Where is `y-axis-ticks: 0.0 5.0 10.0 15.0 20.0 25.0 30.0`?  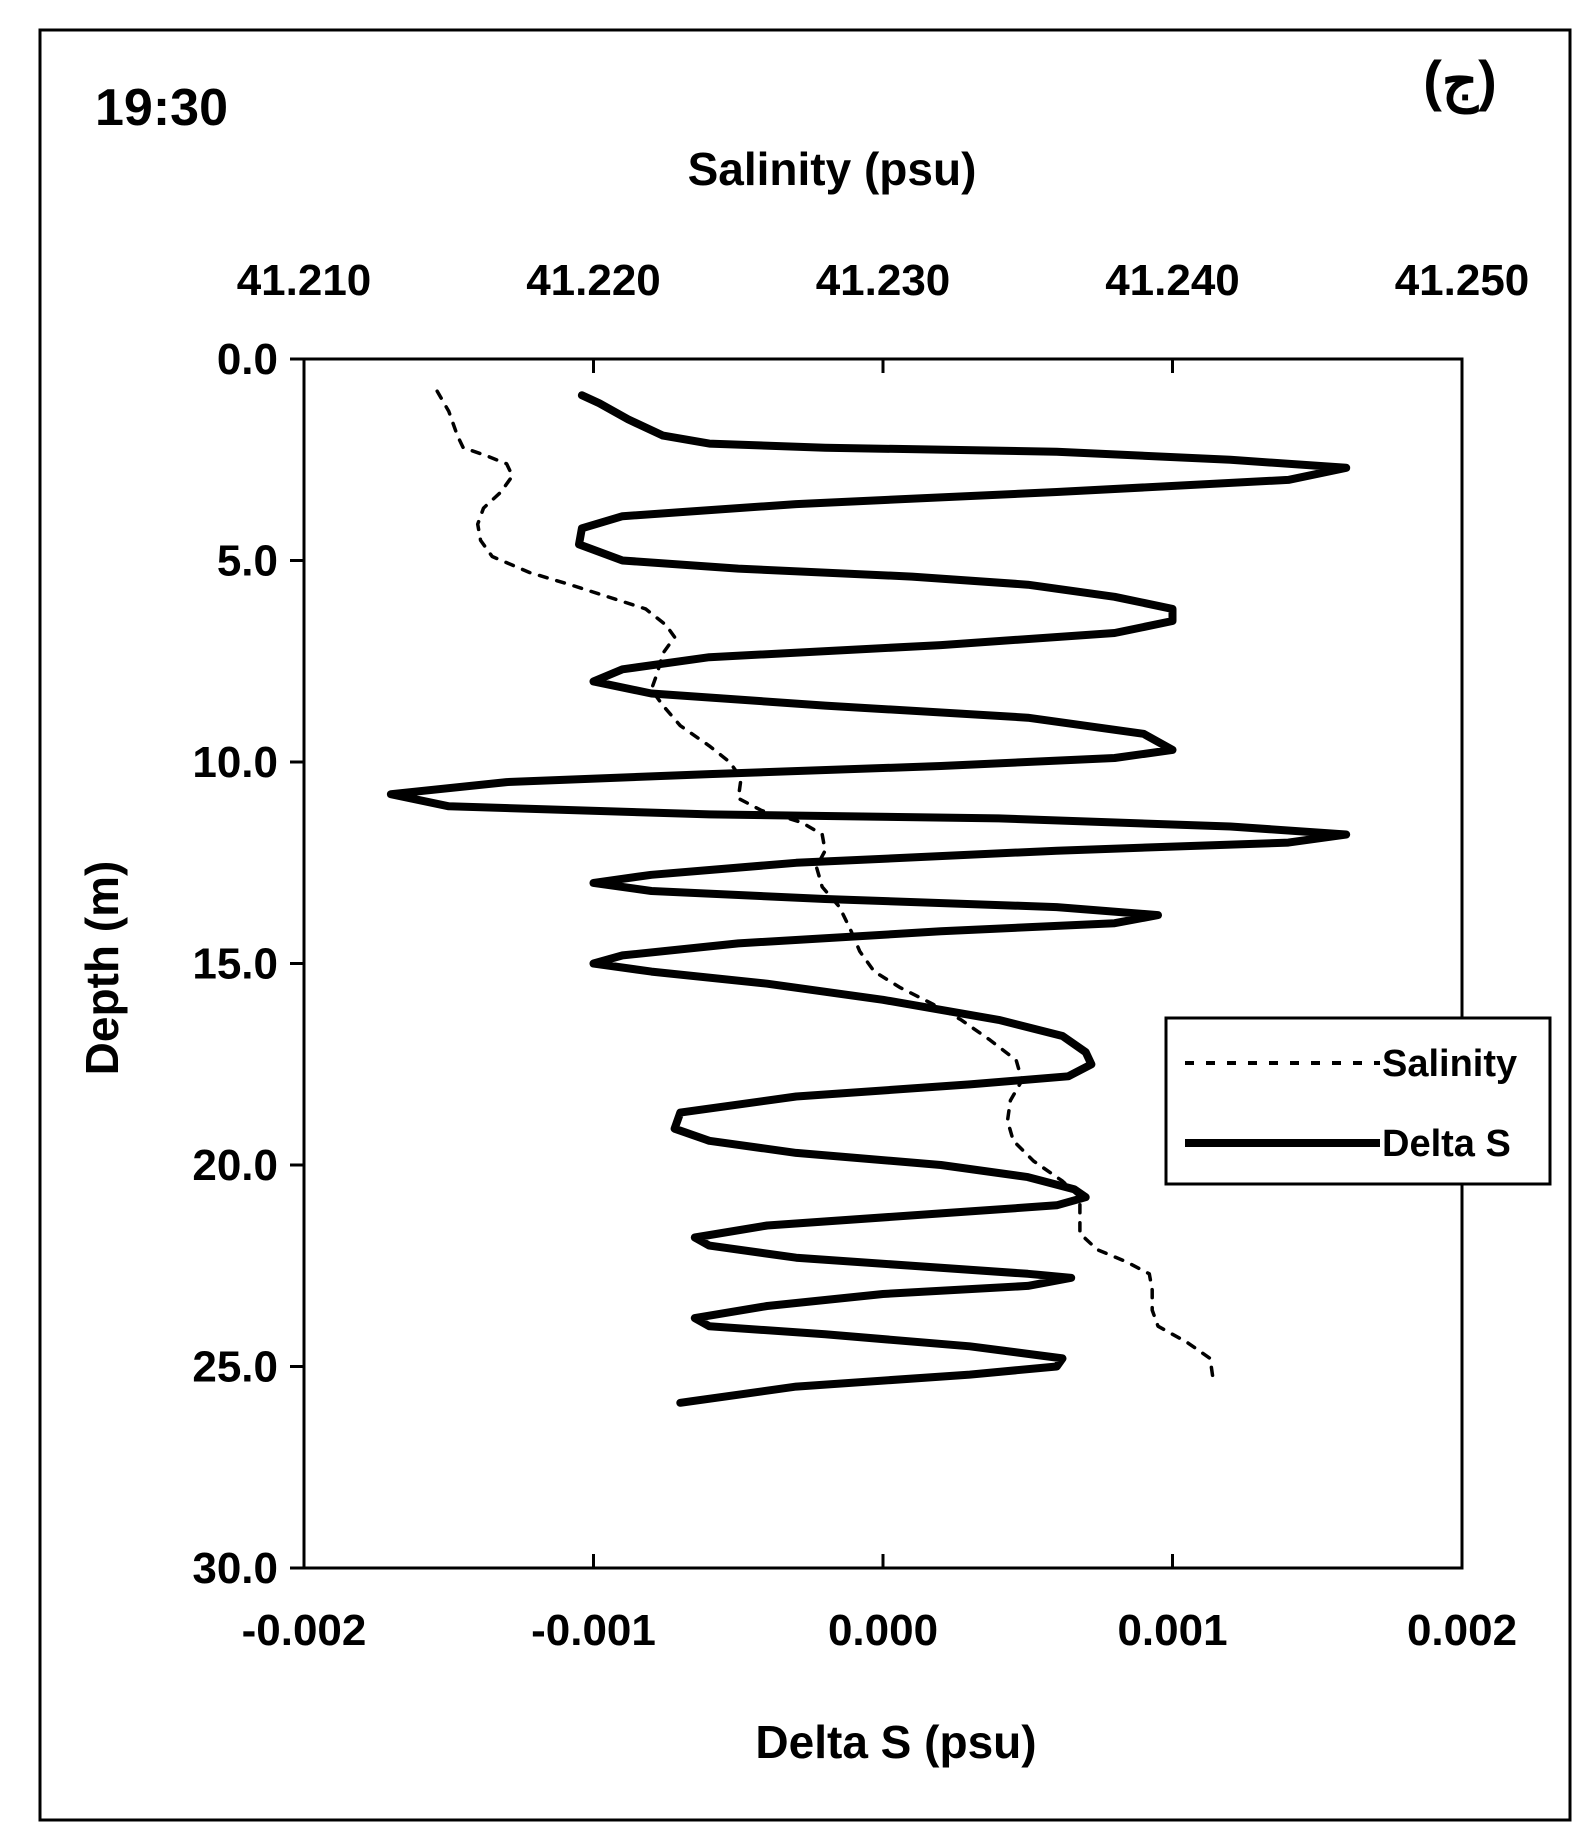
y-axis-ticks: 0.0 5.0 10.0 15.0 20.0 25.0 30.0 is located at coordinates (248, 964).